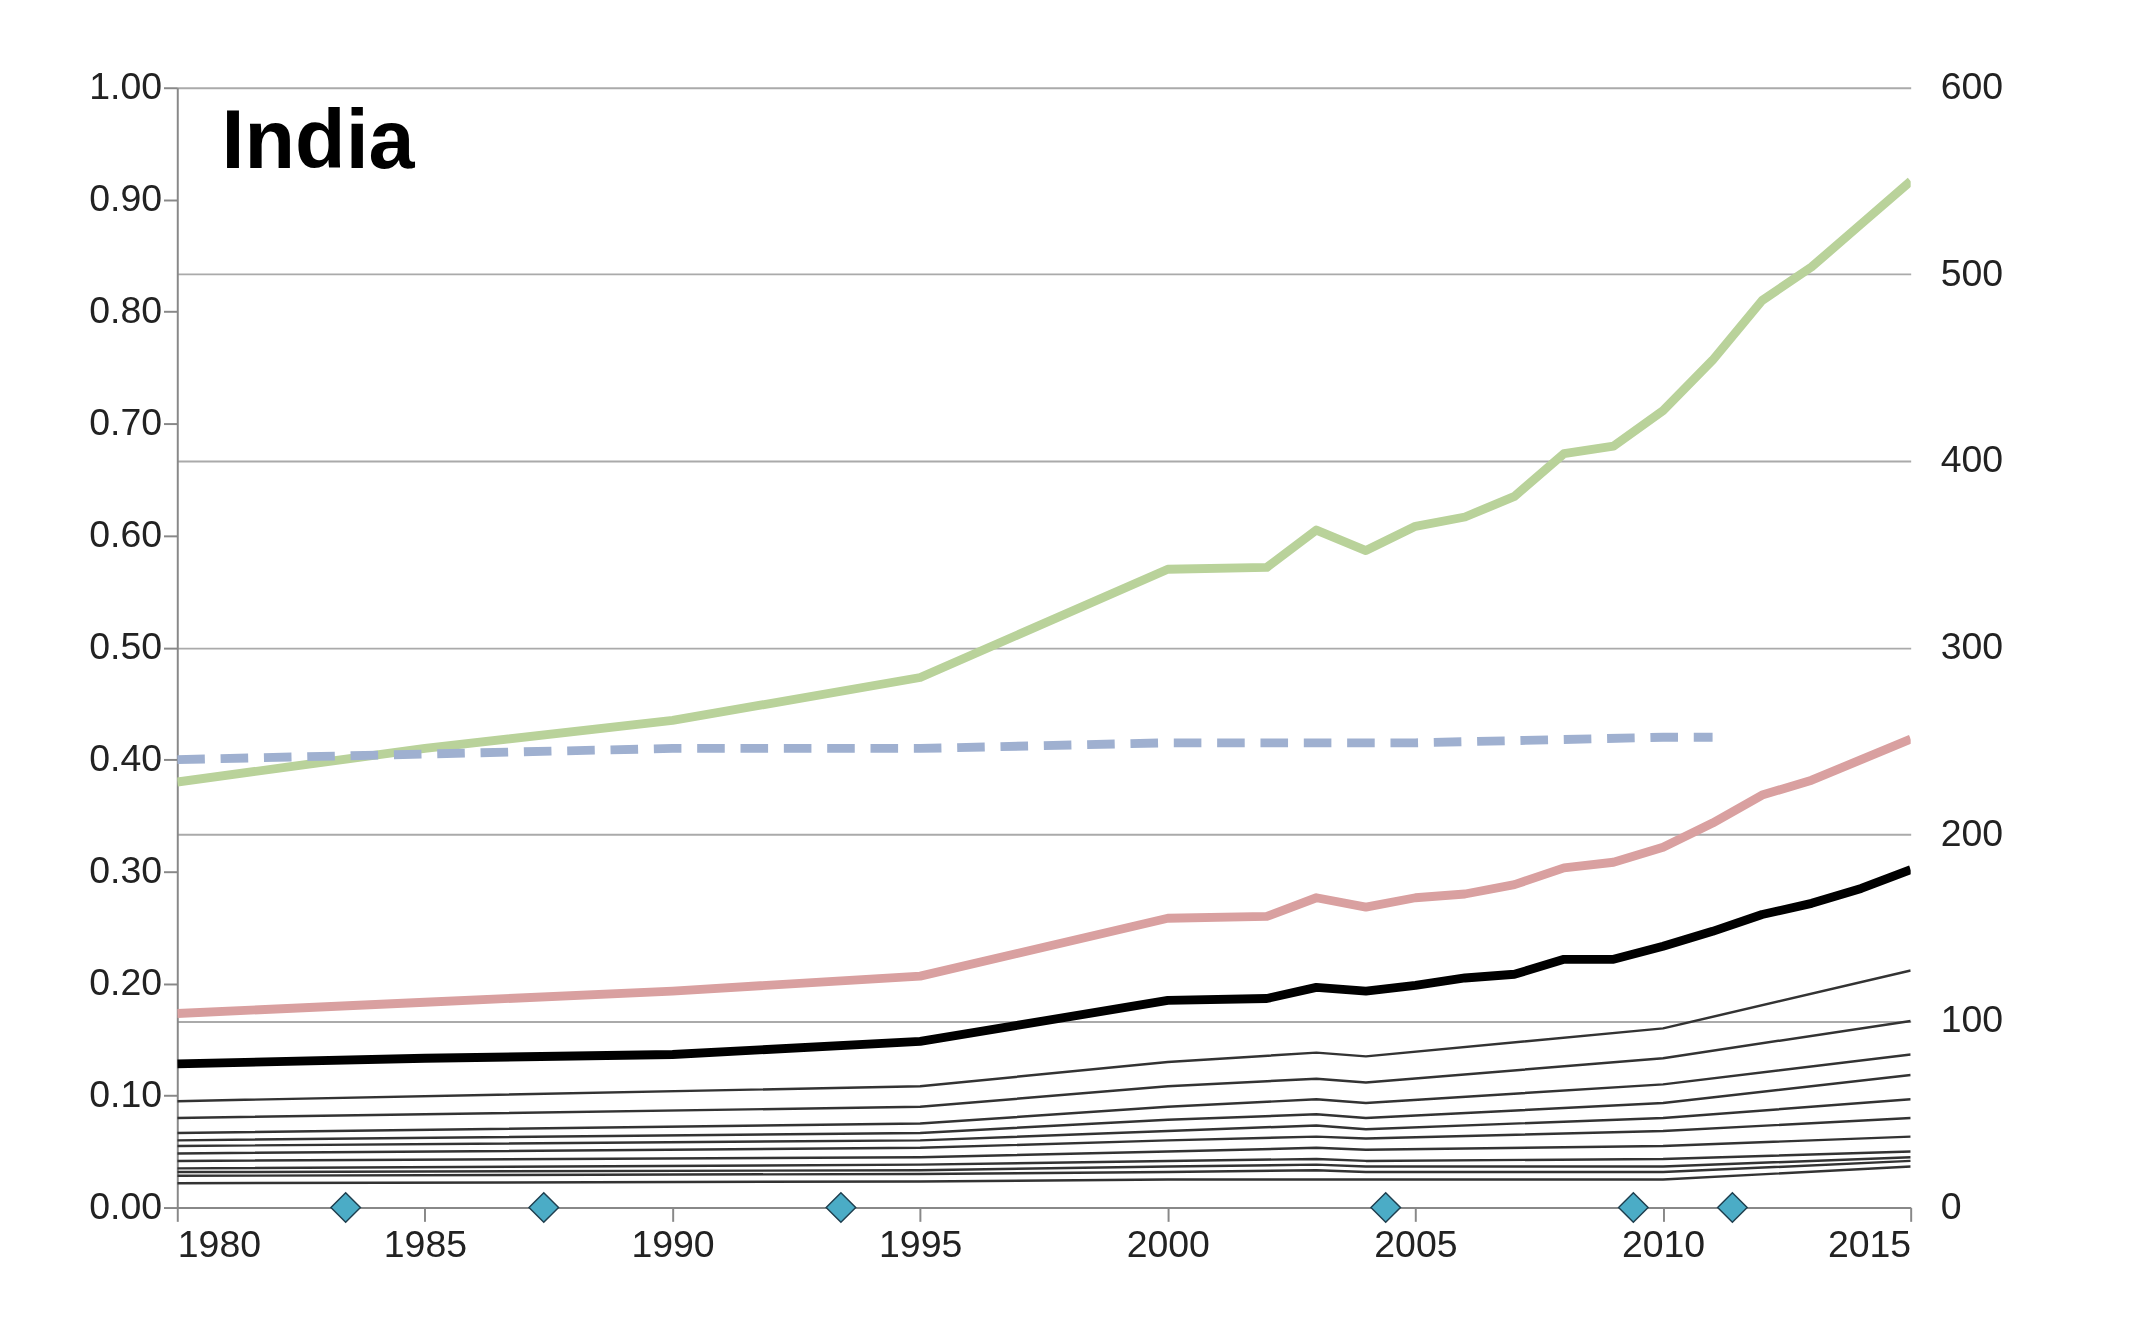  What do you see at coordinates (425, 1244) in the screenshot?
I see `x-tick-label: 1985` at bounding box center [425, 1244].